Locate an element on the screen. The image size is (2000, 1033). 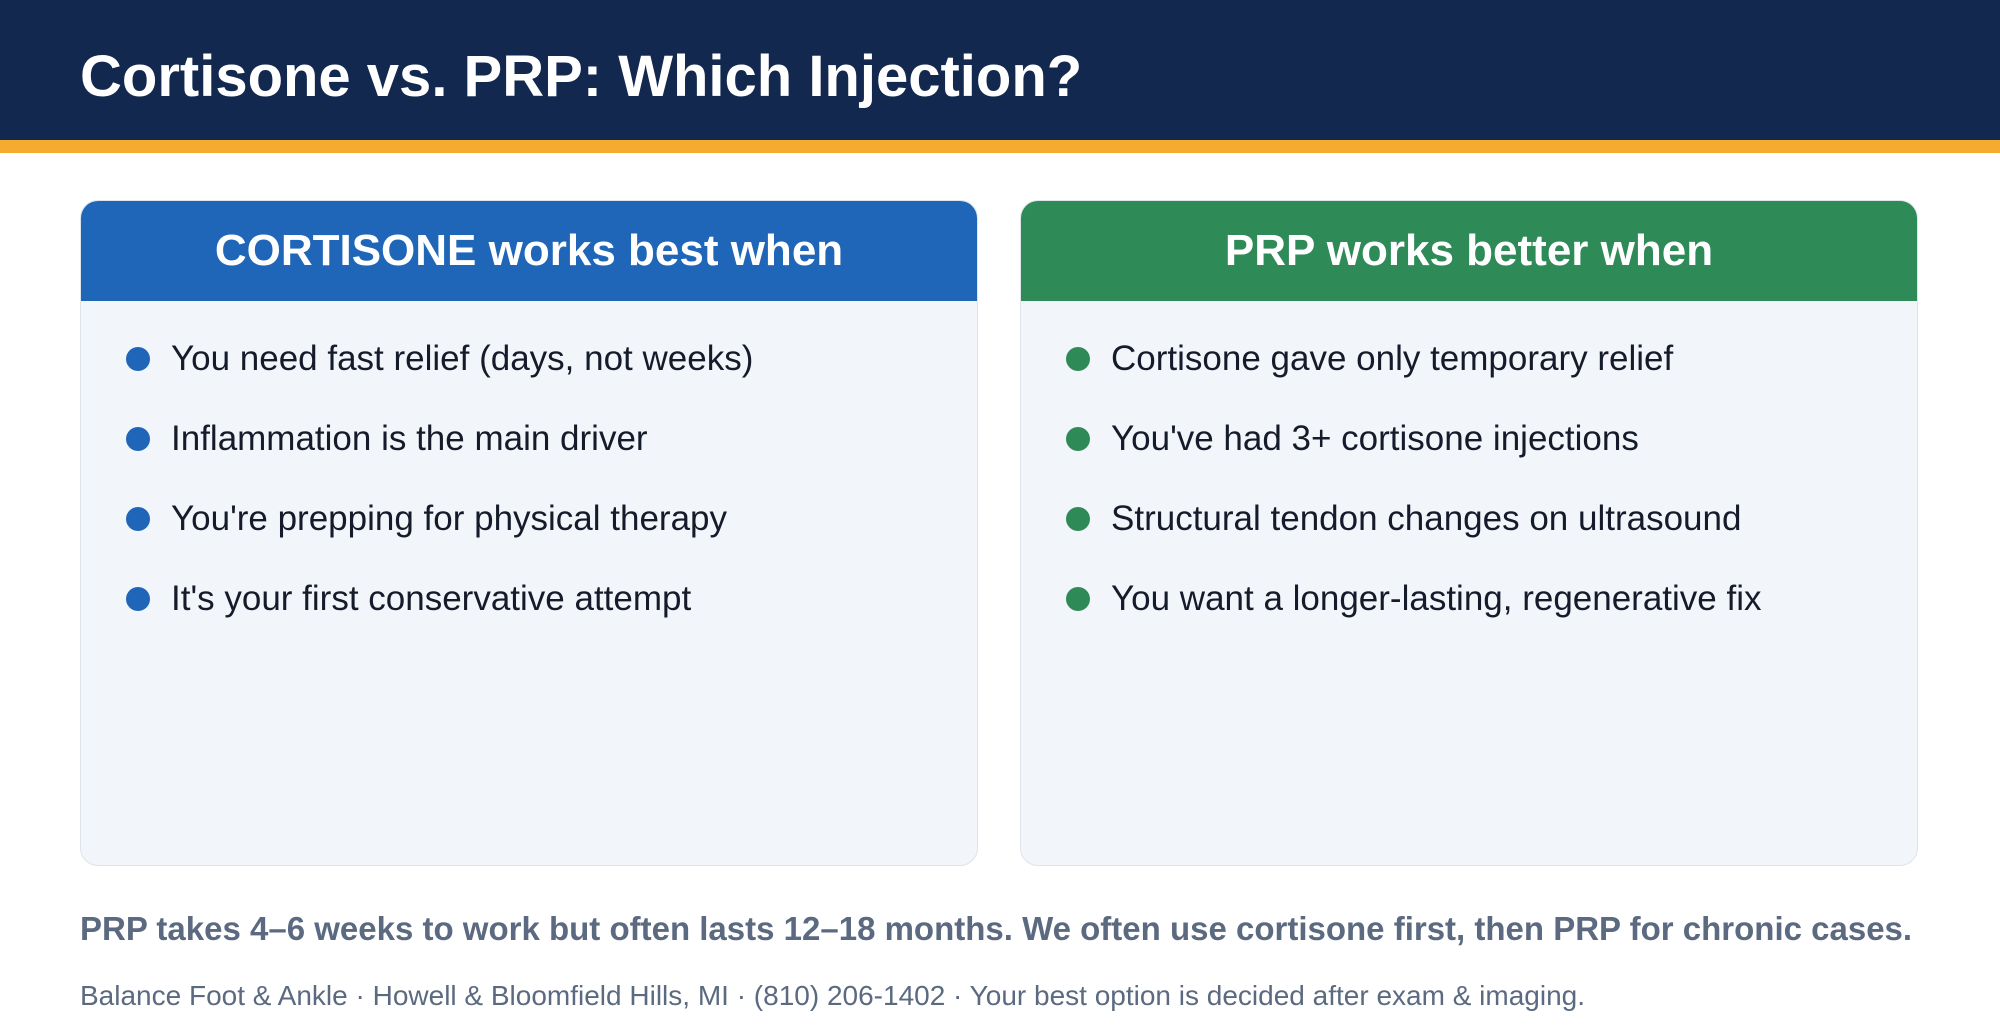
list-item: Cortisone gave only temporary relief is located at coordinates (1428, 359).